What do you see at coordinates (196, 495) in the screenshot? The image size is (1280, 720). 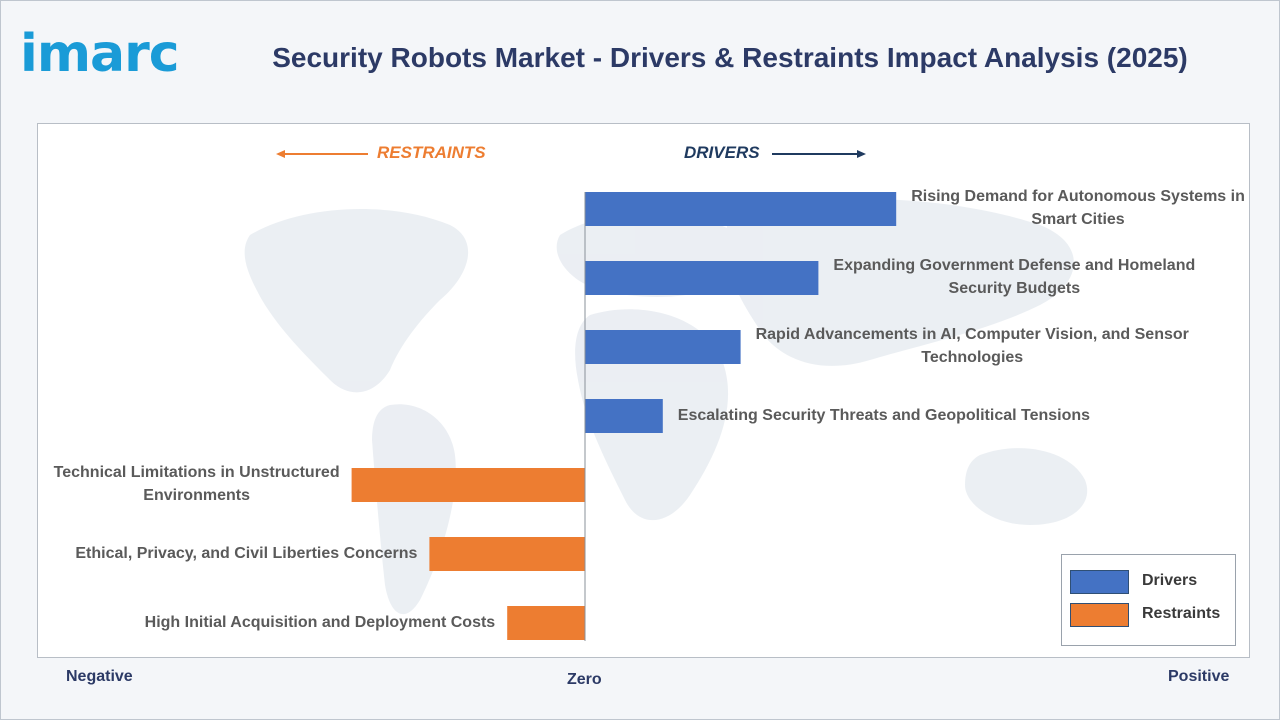 I see `bar-label-line: Environments` at bounding box center [196, 495].